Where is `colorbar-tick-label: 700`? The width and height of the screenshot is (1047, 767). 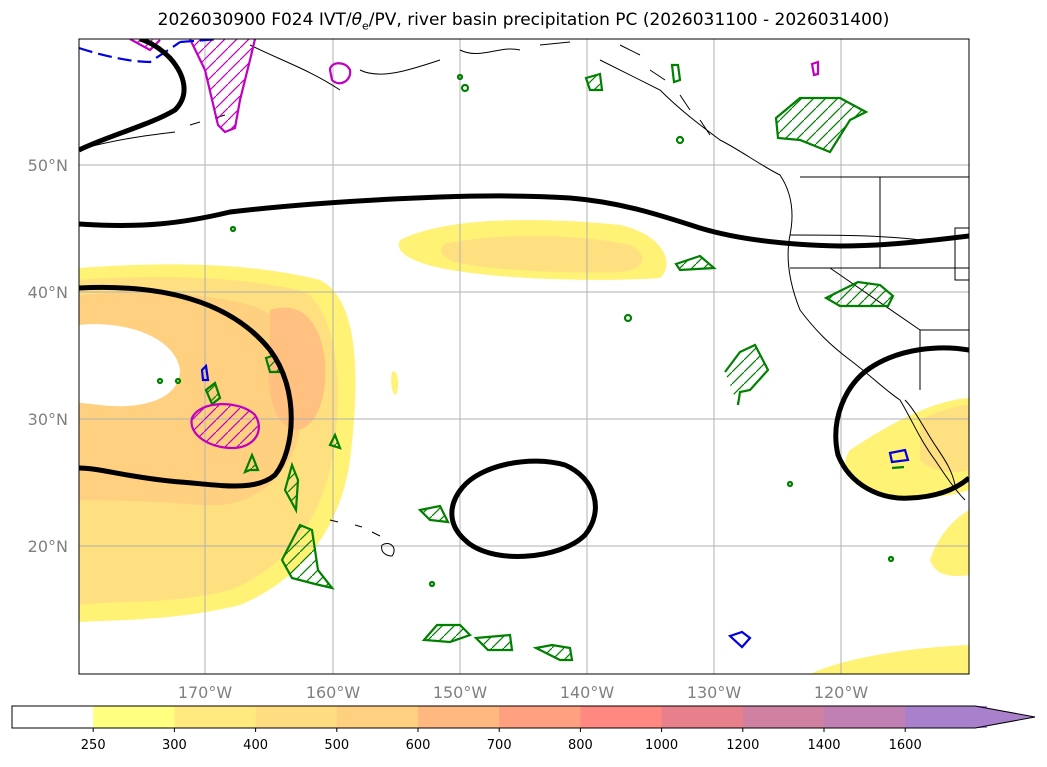
colorbar-tick-label: 700 is located at coordinates (499, 745).